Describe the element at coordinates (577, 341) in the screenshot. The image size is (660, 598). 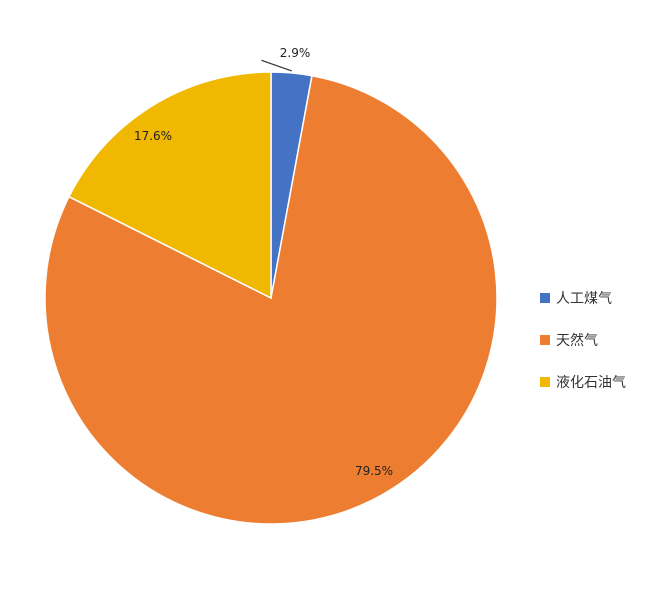
I see `legend-label-2: 天然气` at that location.